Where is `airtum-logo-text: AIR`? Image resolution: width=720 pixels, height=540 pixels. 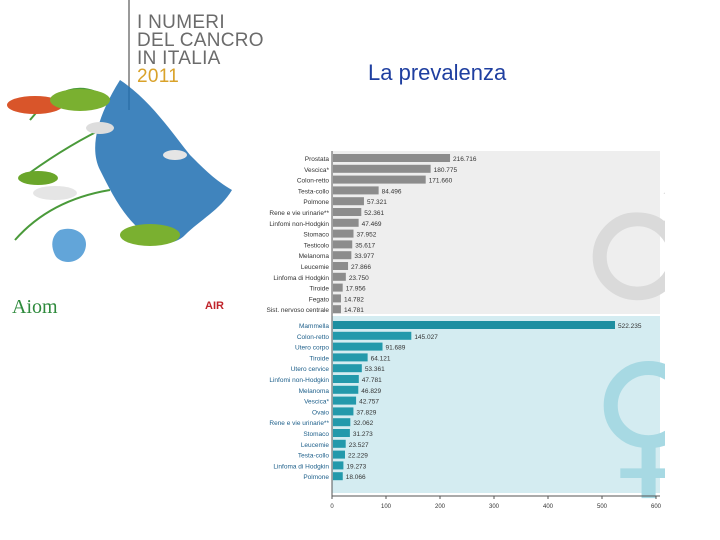 airtum-logo-text: AIR is located at coordinates (214, 306).